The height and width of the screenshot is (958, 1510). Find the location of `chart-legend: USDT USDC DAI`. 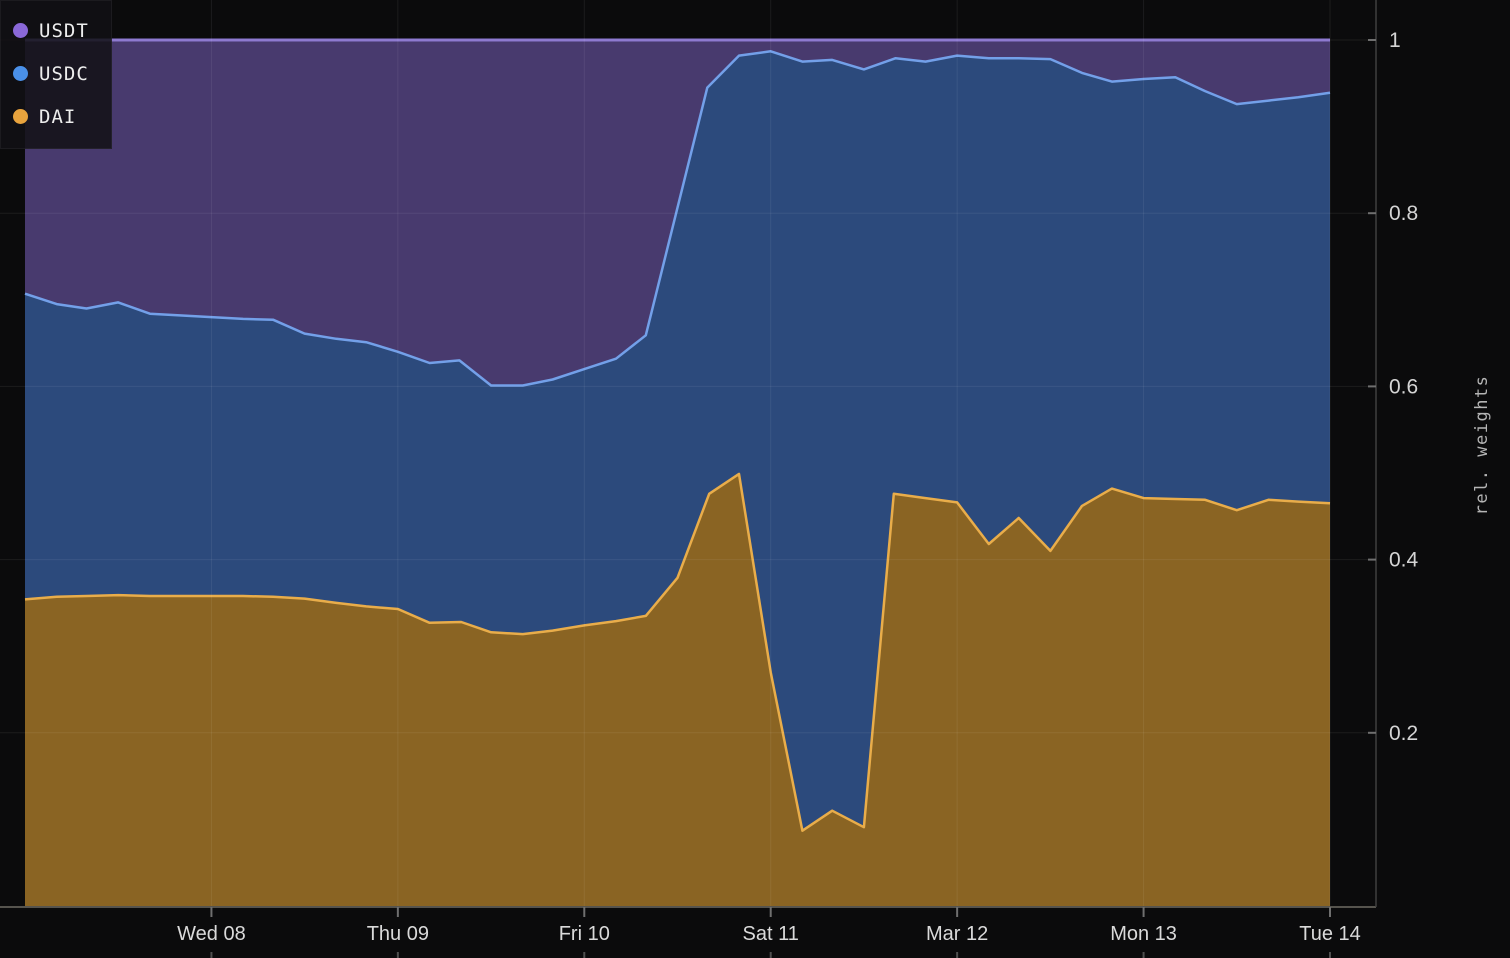

chart-legend: USDT USDC DAI is located at coordinates (56, 74).